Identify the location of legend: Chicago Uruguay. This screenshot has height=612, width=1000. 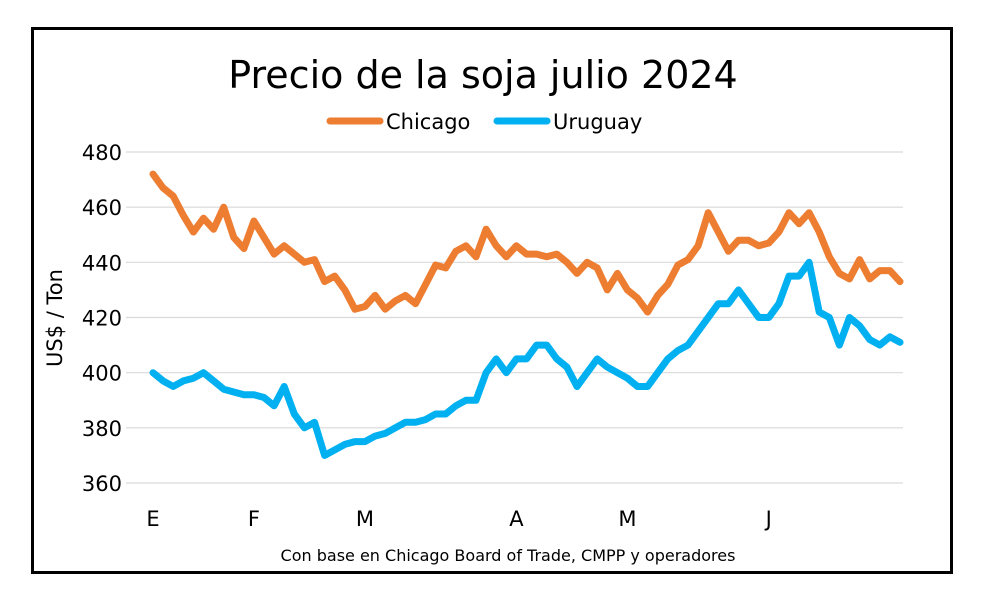
(484, 122).